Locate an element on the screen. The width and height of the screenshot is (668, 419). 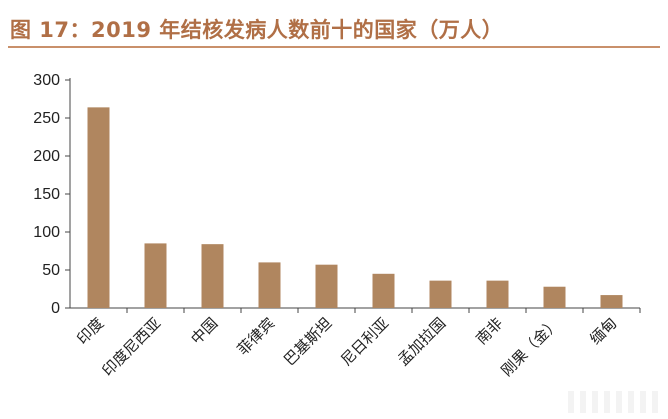
y-tick-label: 0 is located at coordinates (55, 308).